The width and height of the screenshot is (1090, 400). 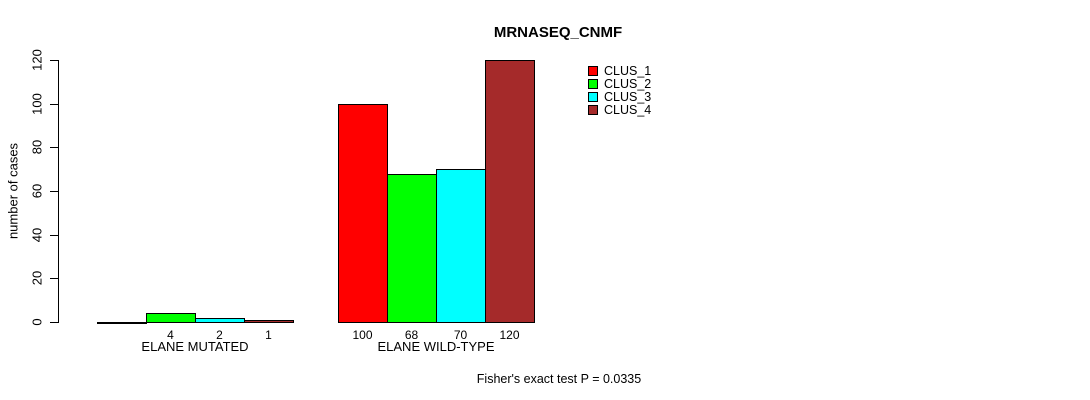 I want to click on group-label: ELANE WILD-TYPE, so click(x=436, y=346).